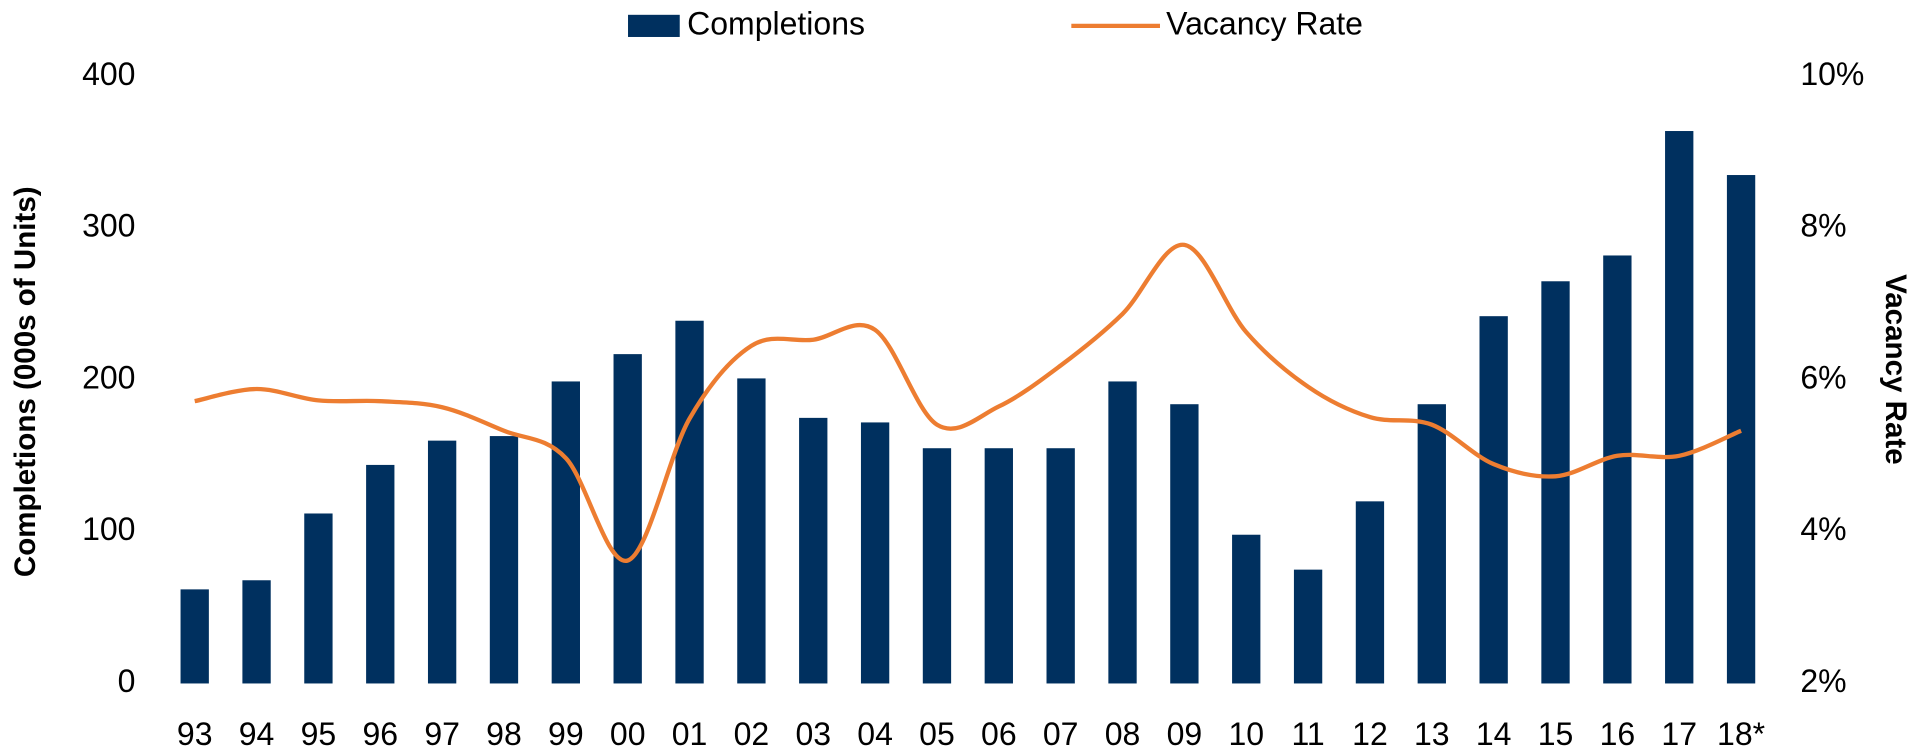 This screenshot has height=755, width=1921. Describe the element at coordinates (380, 733) in the screenshot. I see `x-tick-label: 96` at that location.